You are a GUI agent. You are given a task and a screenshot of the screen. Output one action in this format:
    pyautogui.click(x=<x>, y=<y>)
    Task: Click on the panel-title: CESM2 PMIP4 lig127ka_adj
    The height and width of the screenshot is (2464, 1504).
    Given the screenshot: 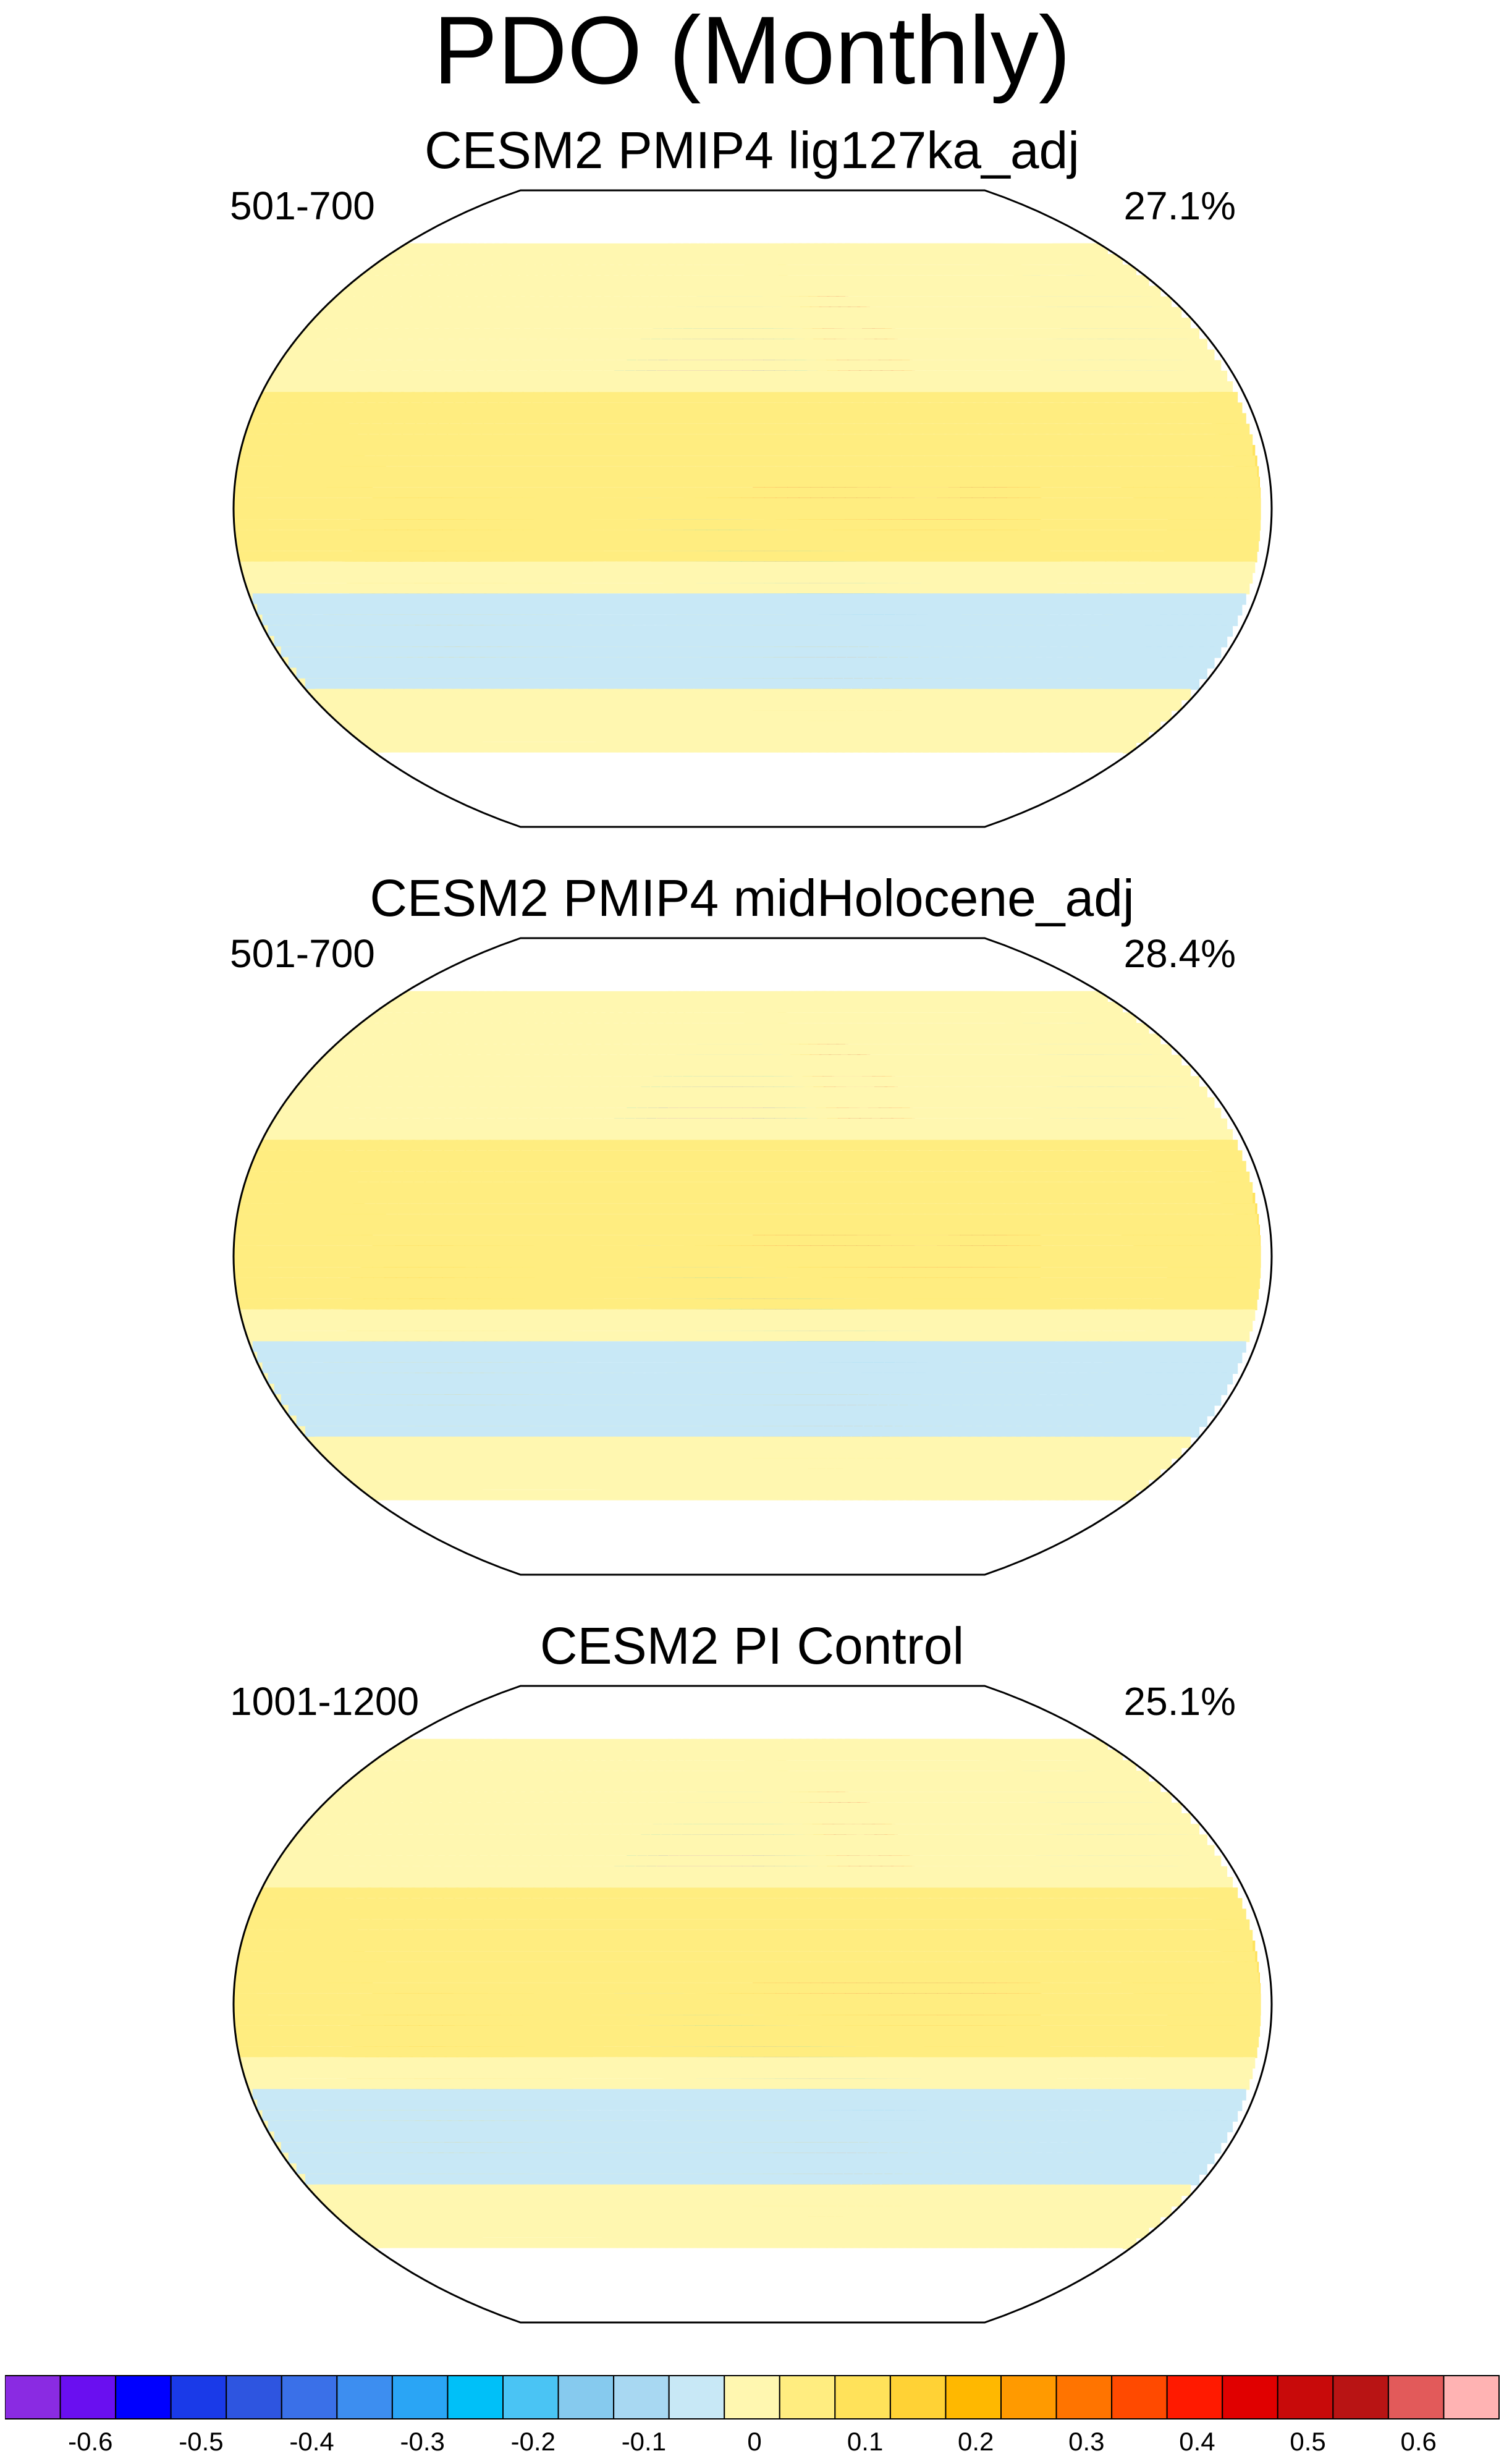 What is the action you would take?
    pyautogui.click(x=752, y=150)
    